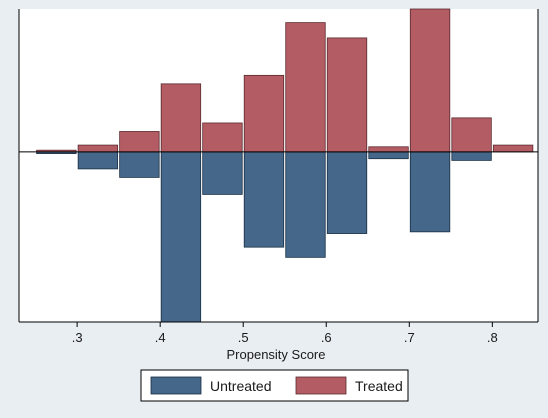 Image resolution: width=548 pixels, height=418 pixels. What do you see at coordinates (492, 337) in the screenshot?
I see `x-tick-label: .8` at bounding box center [492, 337].